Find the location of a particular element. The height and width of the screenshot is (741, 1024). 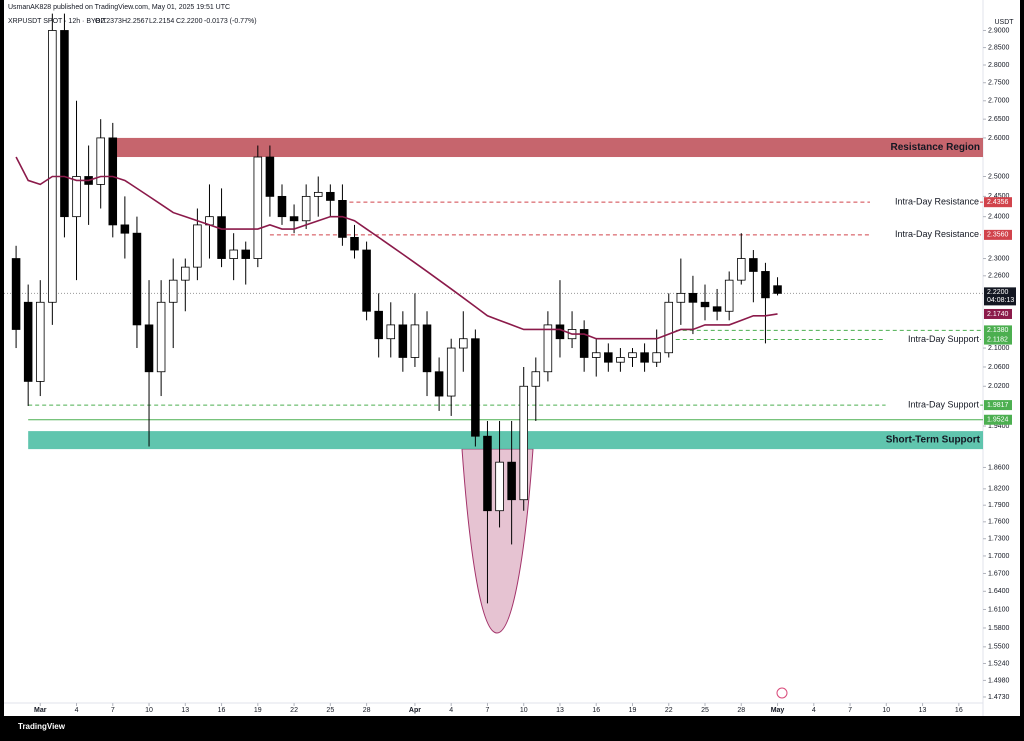

ma-tag-label: 2.1740 is located at coordinates (998, 314).